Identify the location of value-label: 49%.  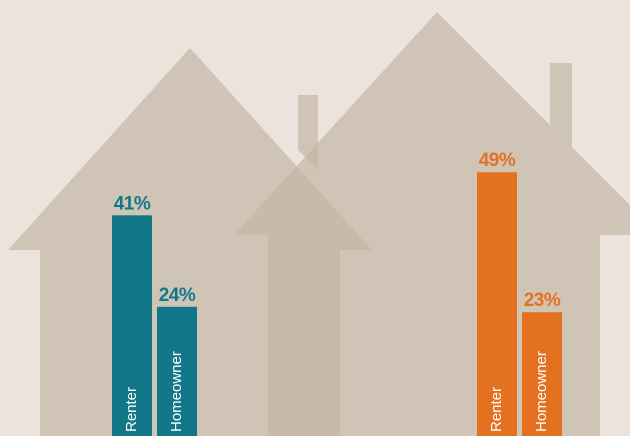
(497, 160).